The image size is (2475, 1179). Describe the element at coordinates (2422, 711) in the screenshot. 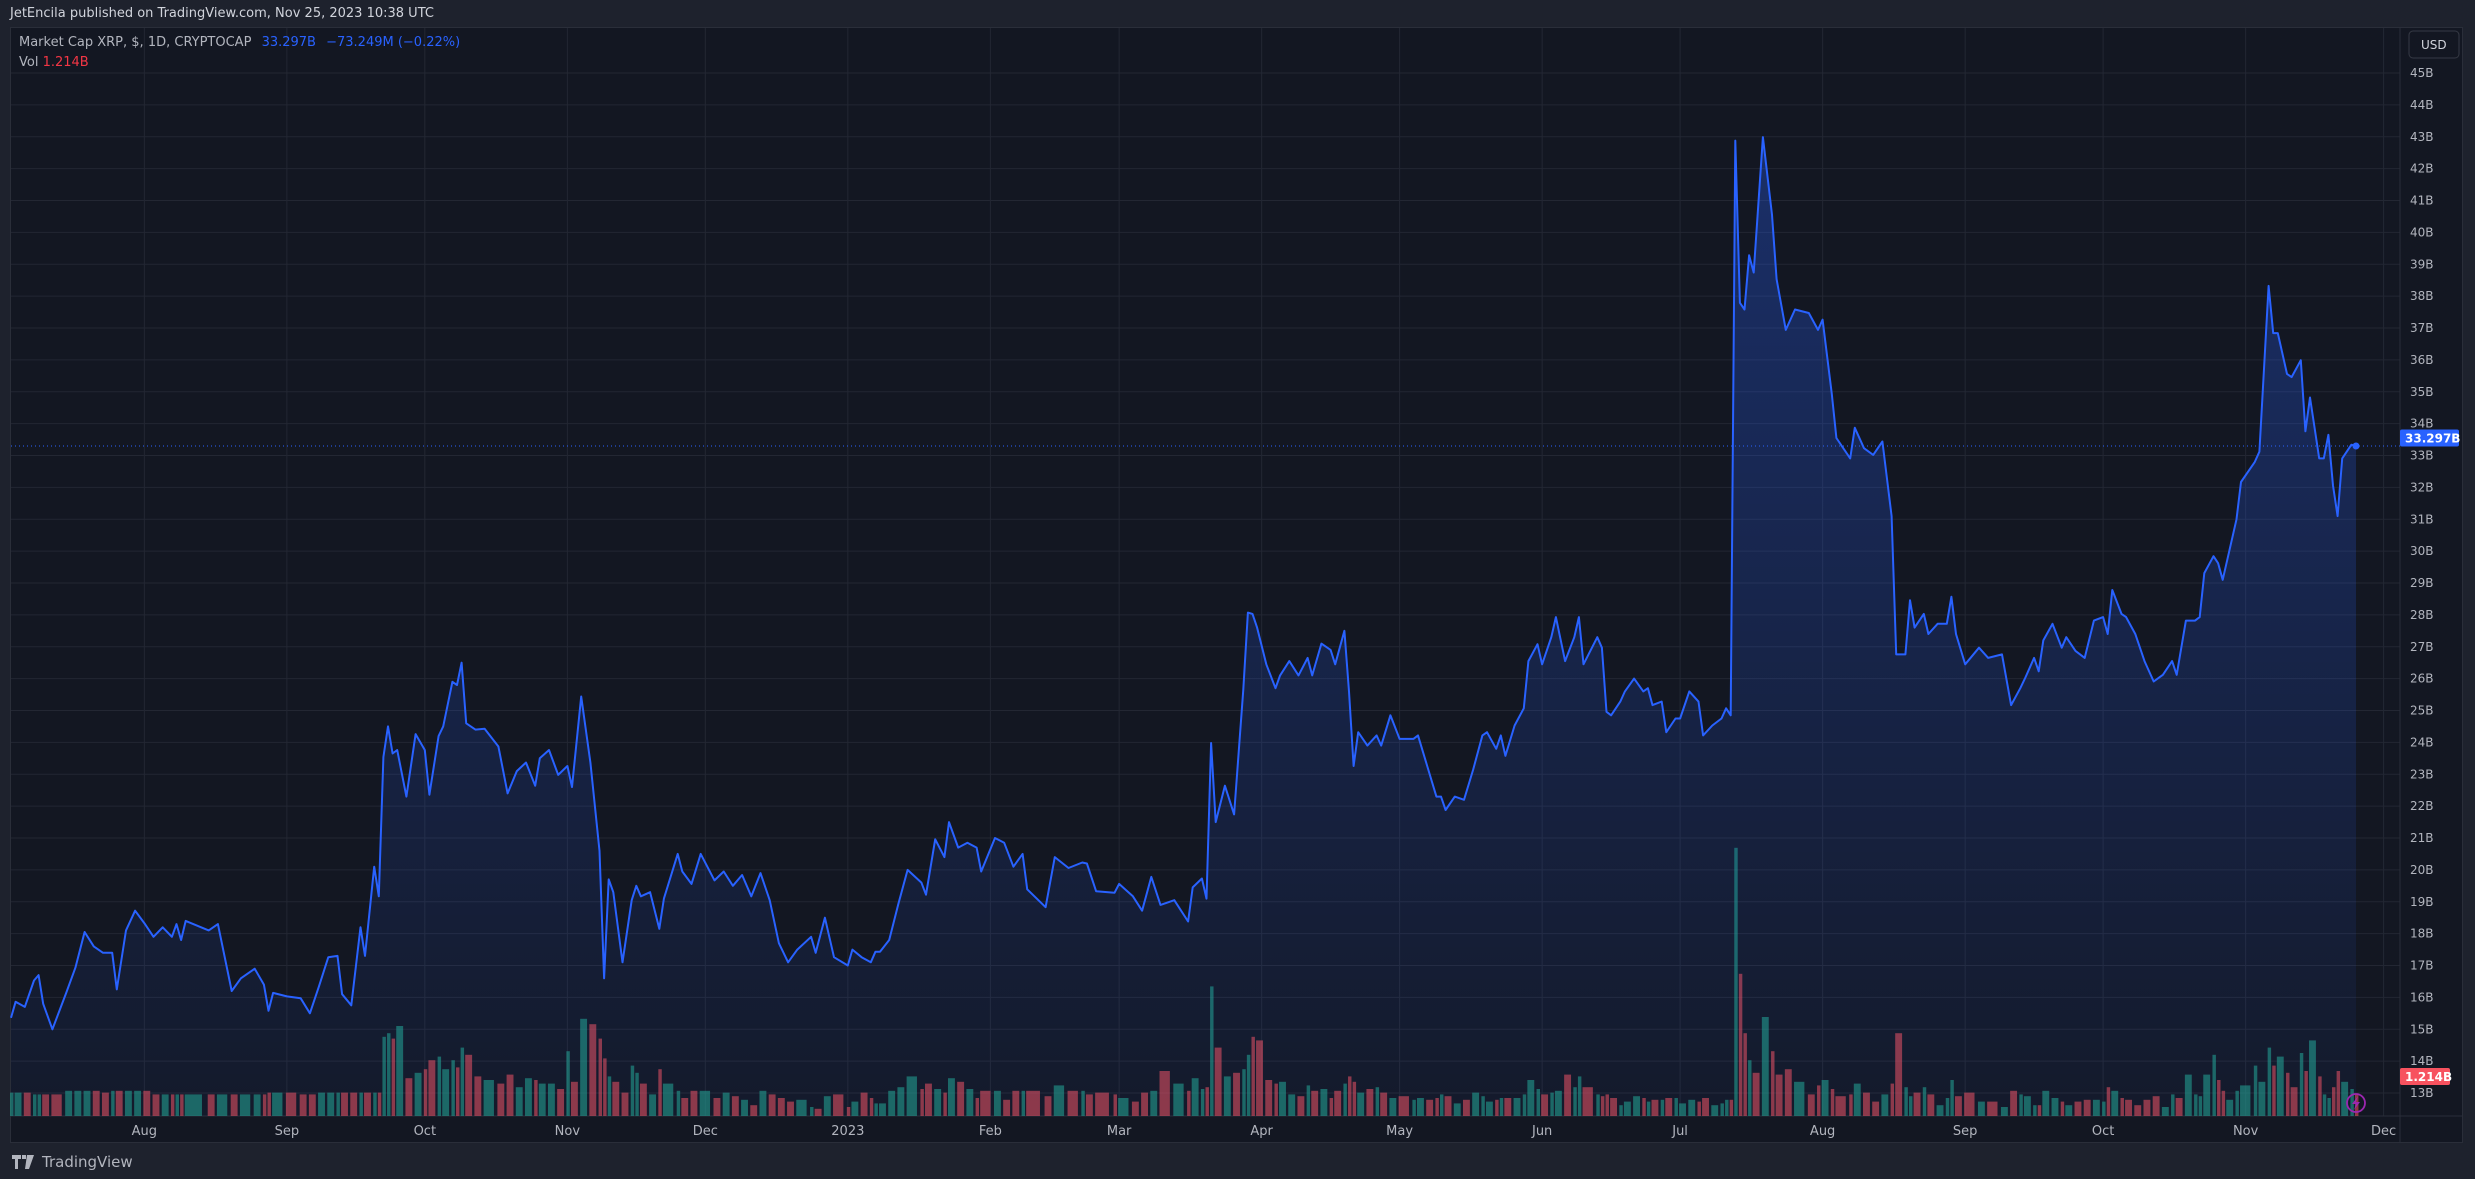

I see `y-tick-label: 25B` at that location.